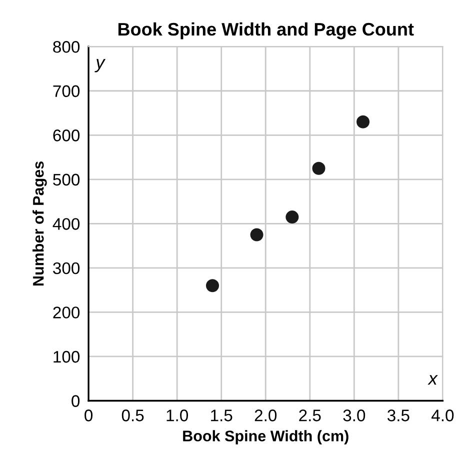  What do you see at coordinates (66, 224) in the screenshot?
I see `y-tick-label: 400` at bounding box center [66, 224].